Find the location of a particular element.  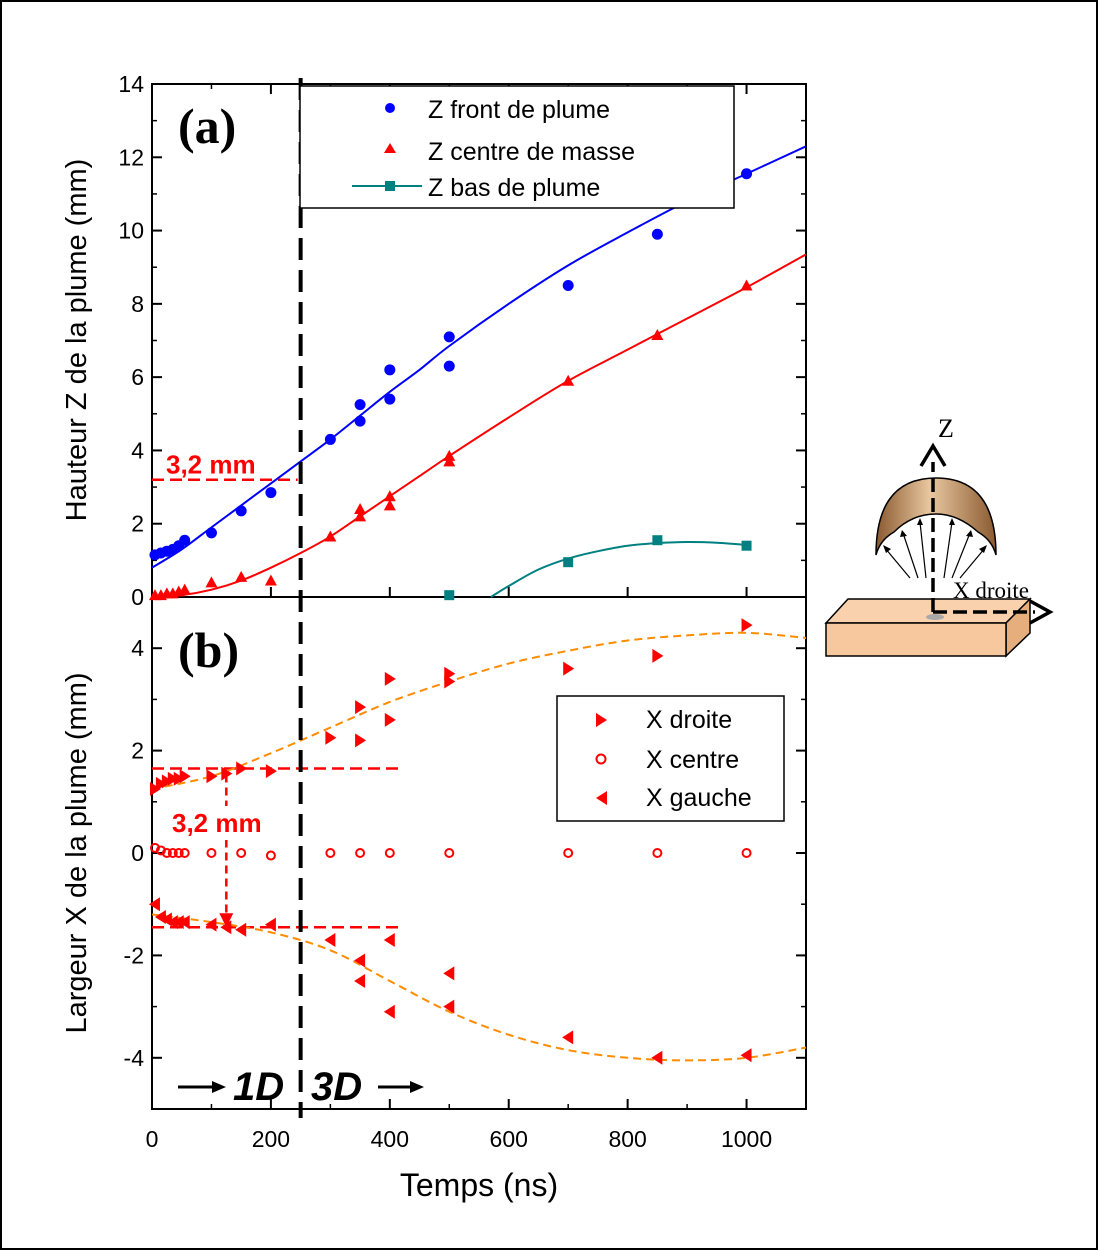

y-tick-label: -2 is located at coordinates (134, 955).